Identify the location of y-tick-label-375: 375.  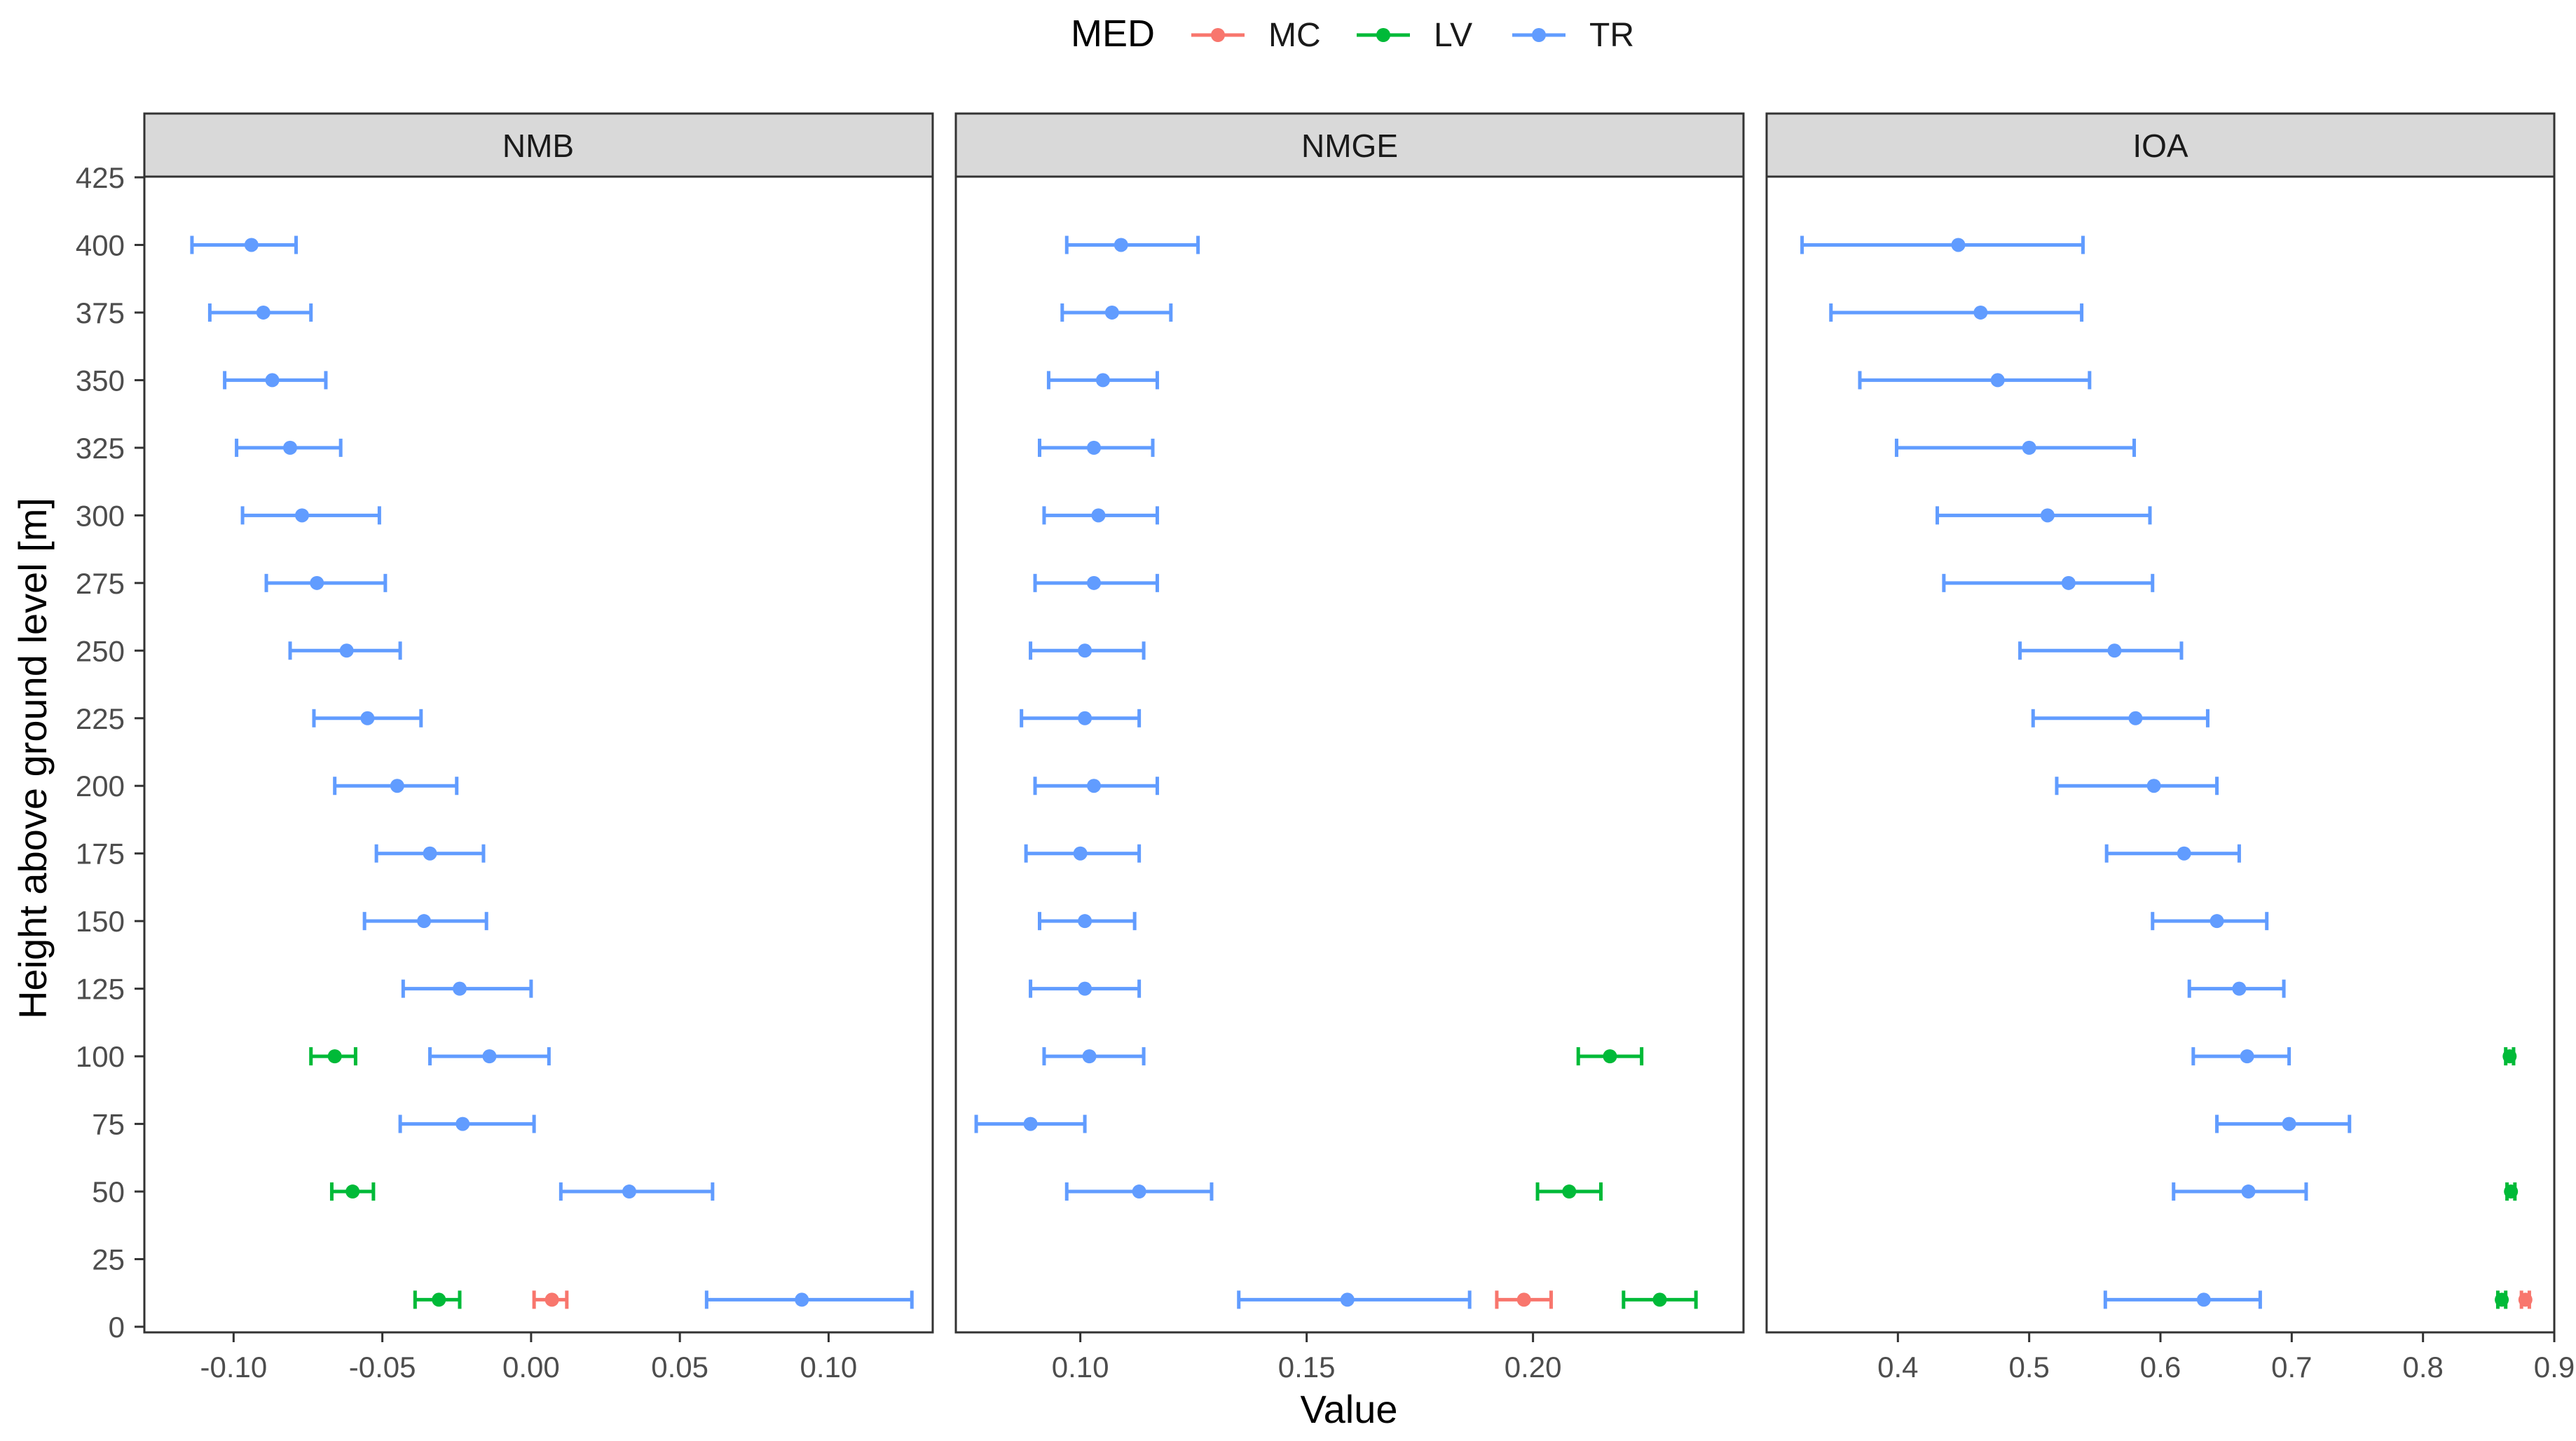
(101, 312).